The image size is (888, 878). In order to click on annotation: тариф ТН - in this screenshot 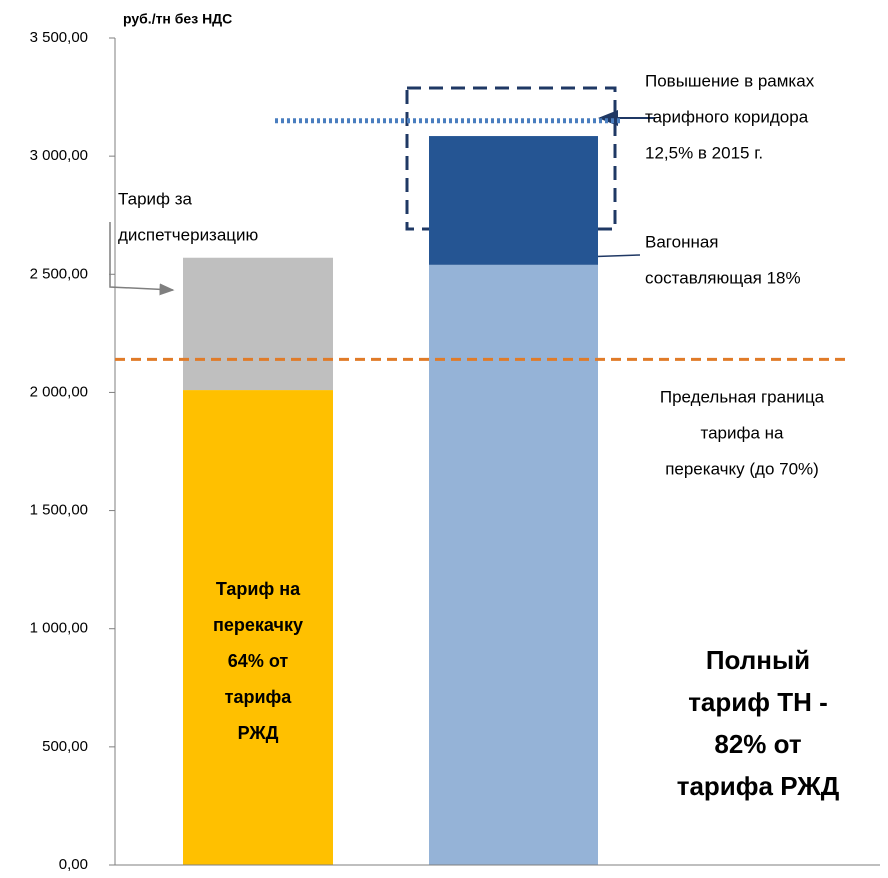, I will do `click(758, 702)`.